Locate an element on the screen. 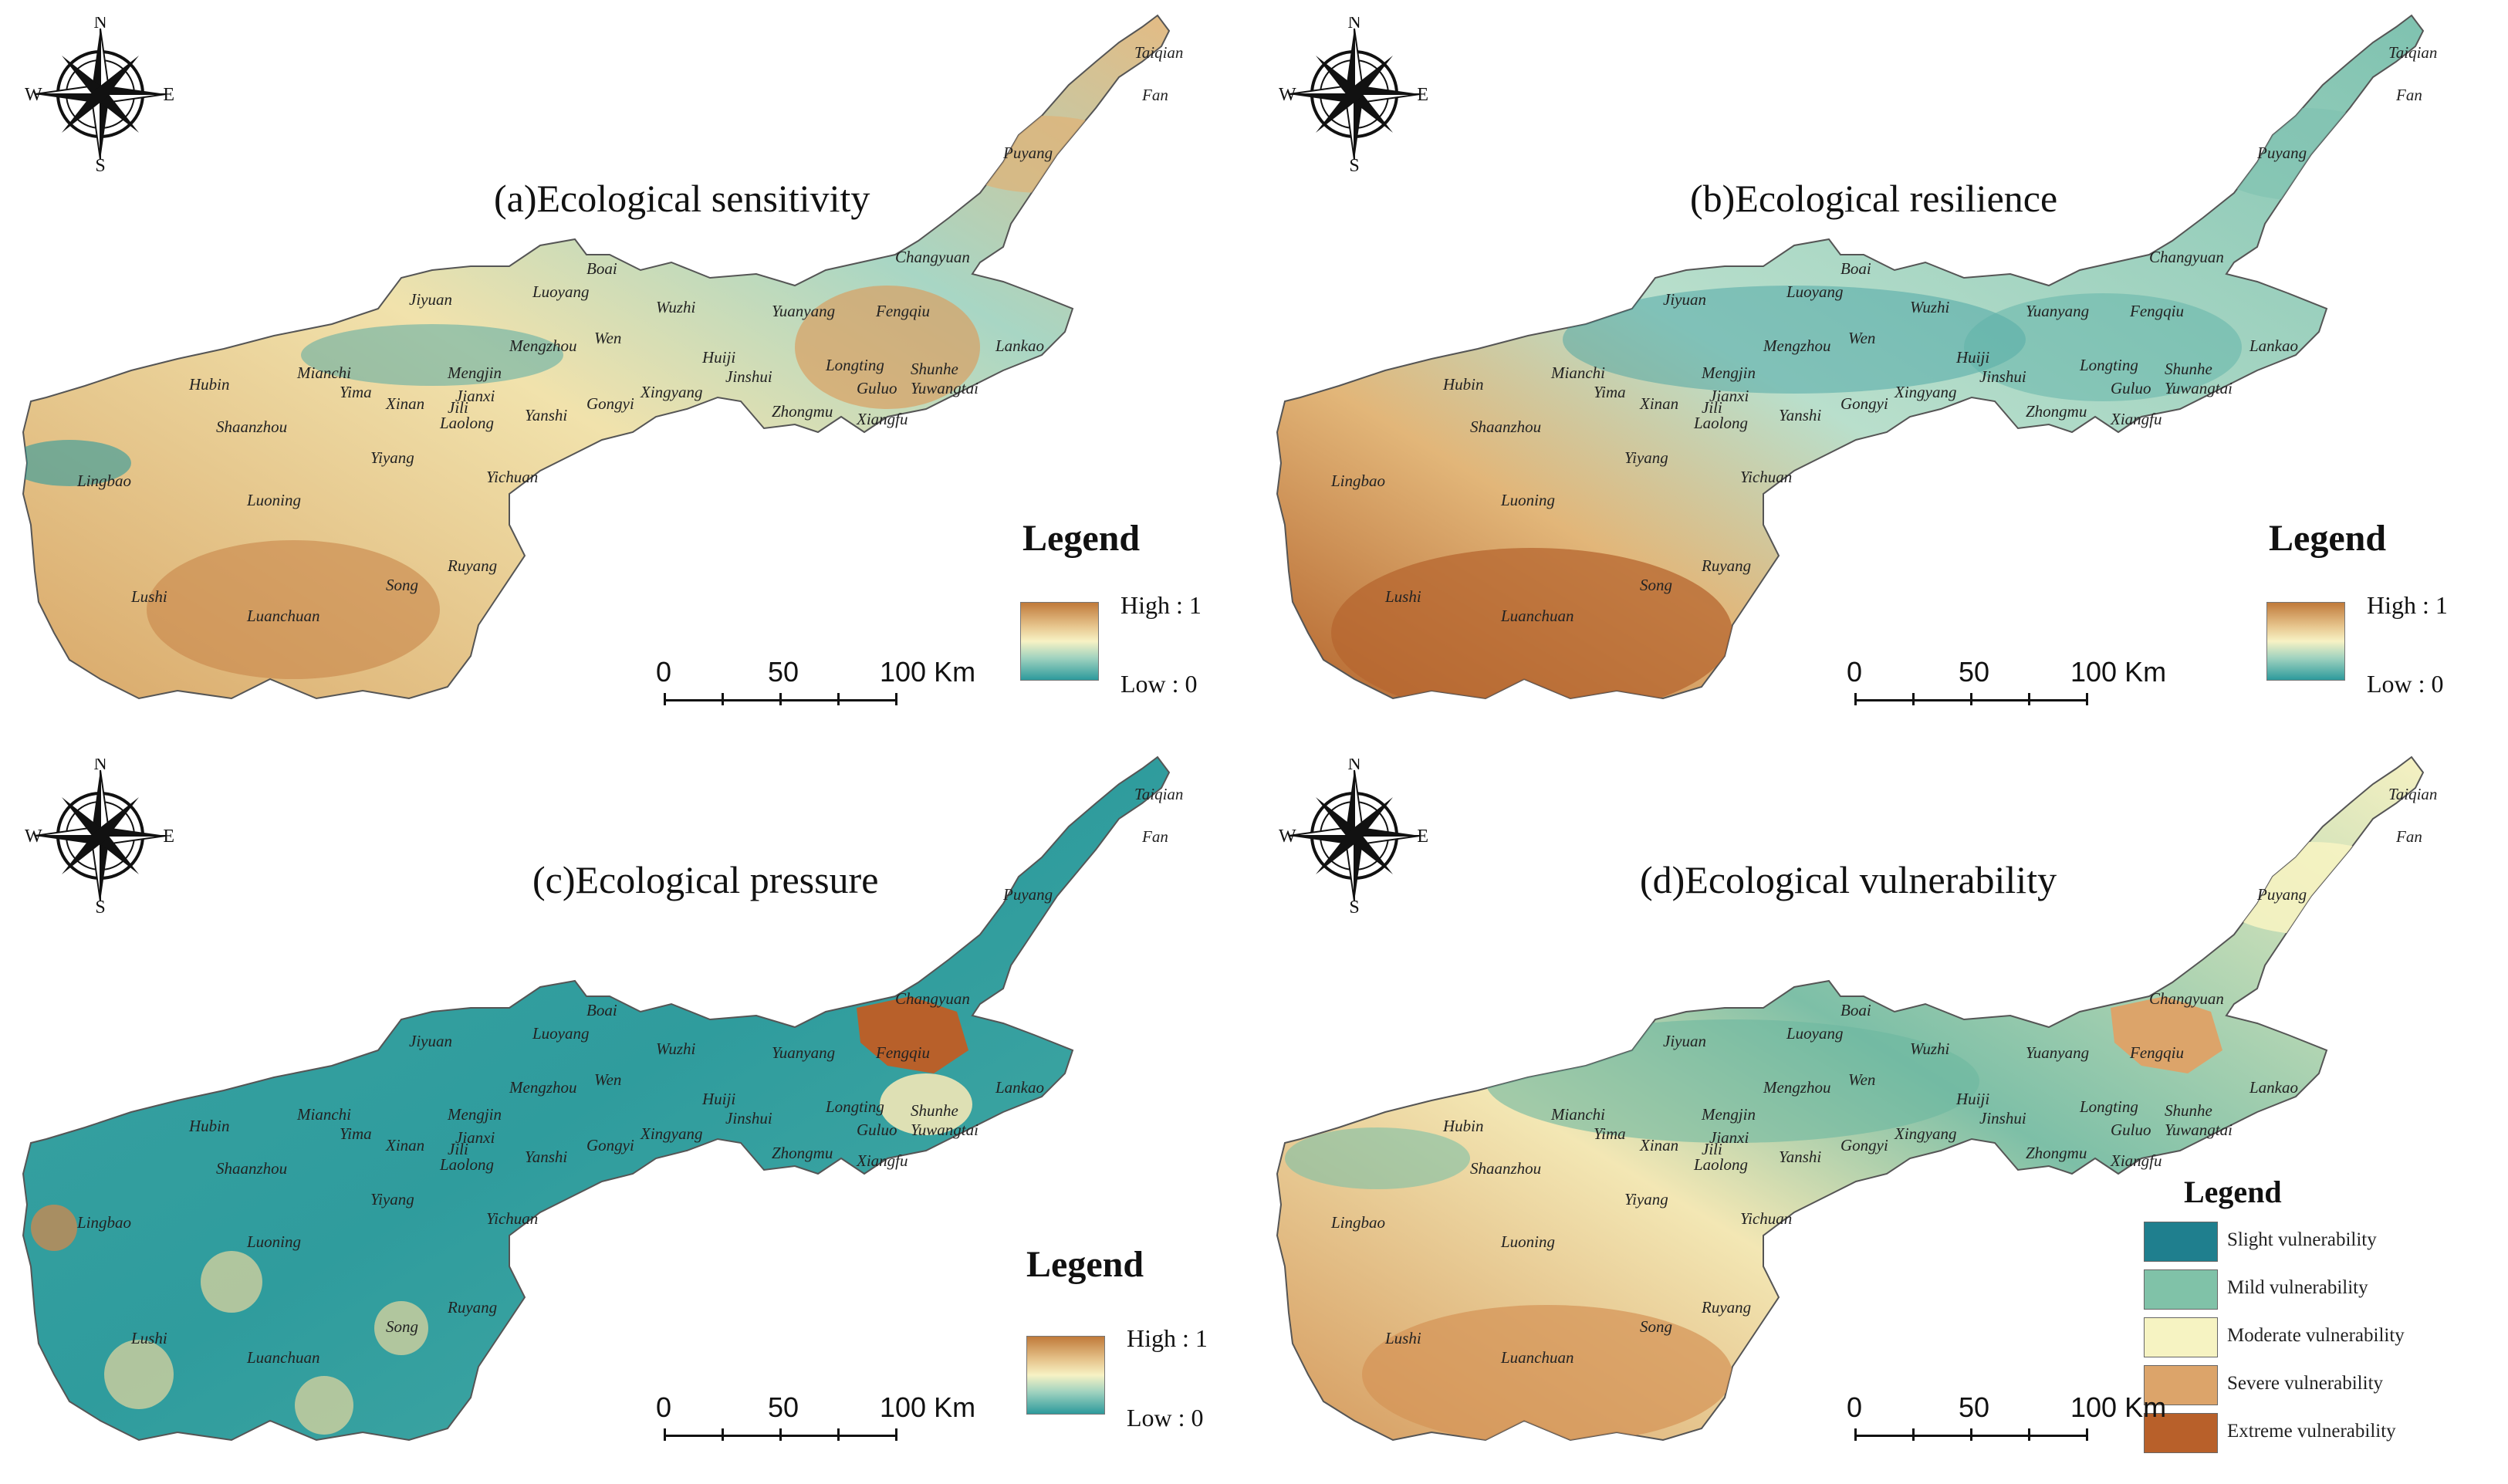 The image size is (2508, 1484). legend-item-mild: Mild vulnerability is located at coordinates (2306, 1289).